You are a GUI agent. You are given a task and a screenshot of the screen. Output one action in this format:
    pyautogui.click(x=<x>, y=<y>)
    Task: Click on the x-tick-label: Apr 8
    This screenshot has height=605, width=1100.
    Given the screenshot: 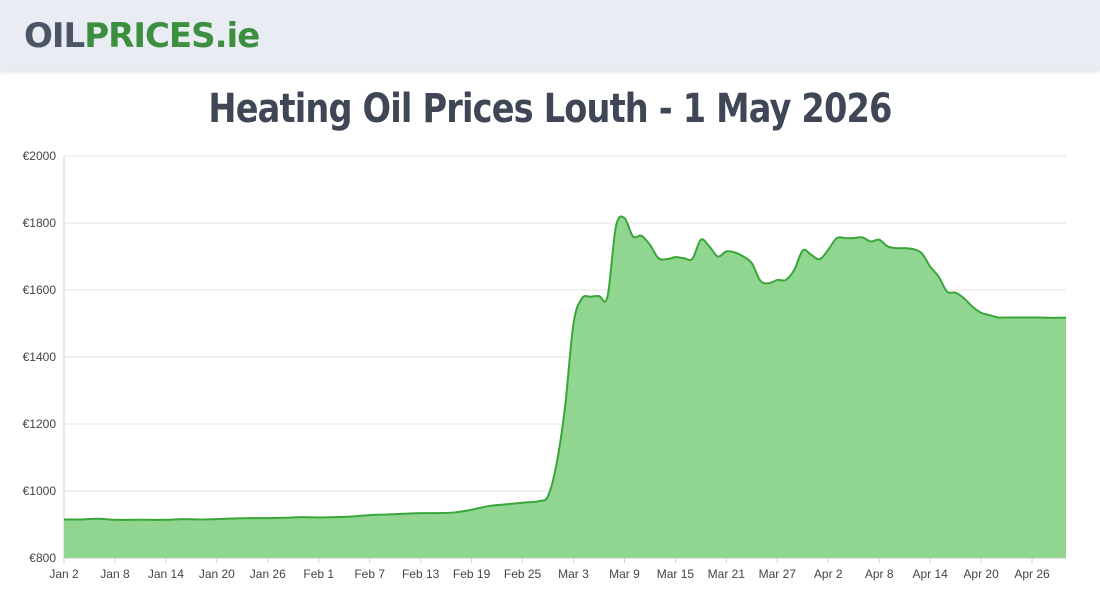 What is the action you would take?
    pyautogui.click(x=879, y=574)
    